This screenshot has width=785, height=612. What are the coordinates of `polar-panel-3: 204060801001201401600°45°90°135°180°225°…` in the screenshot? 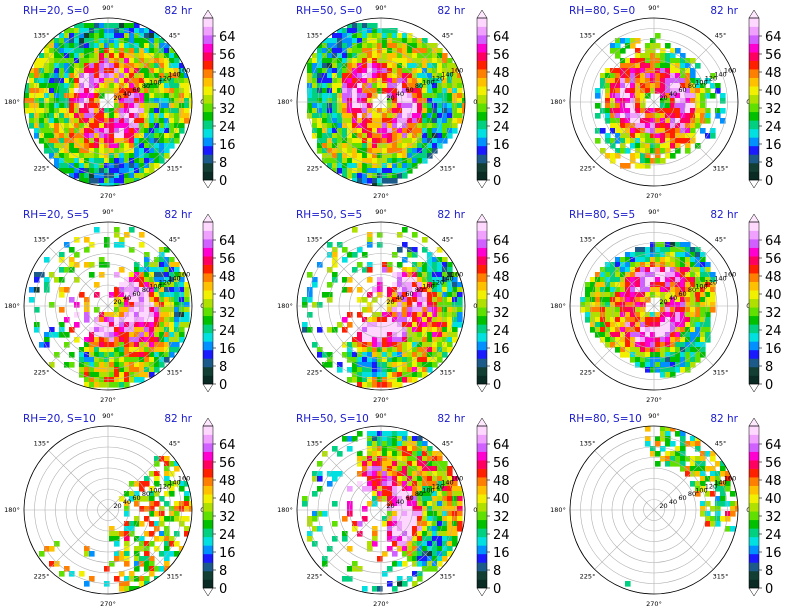 It's located at (665, 102).